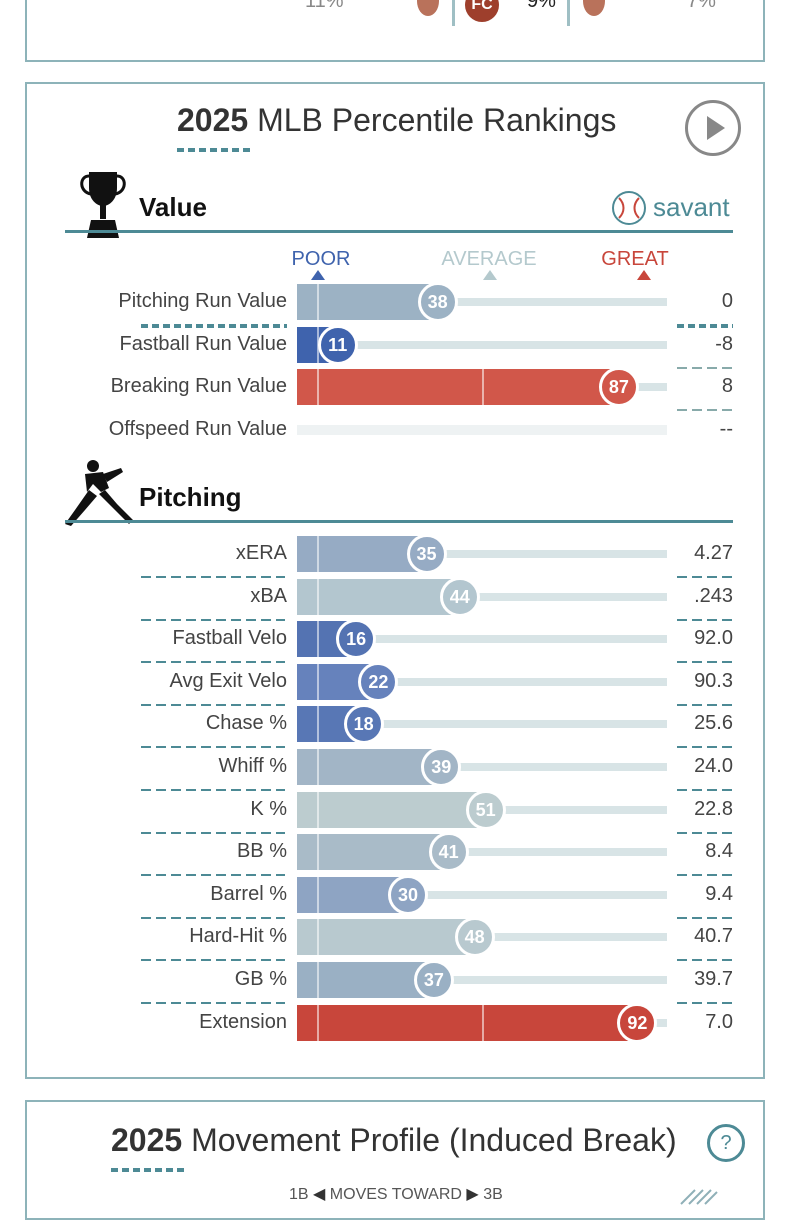  What do you see at coordinates (713, 979) in the screenshot?
I see `row-value: 39.7` at bounding box center [713, 979].